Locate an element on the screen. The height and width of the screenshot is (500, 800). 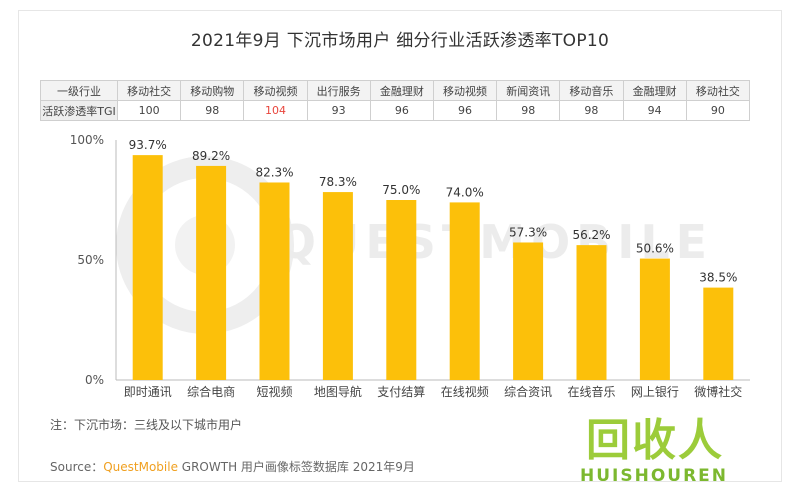
y-tick-label: 50% is located at coordinates (90, 260).